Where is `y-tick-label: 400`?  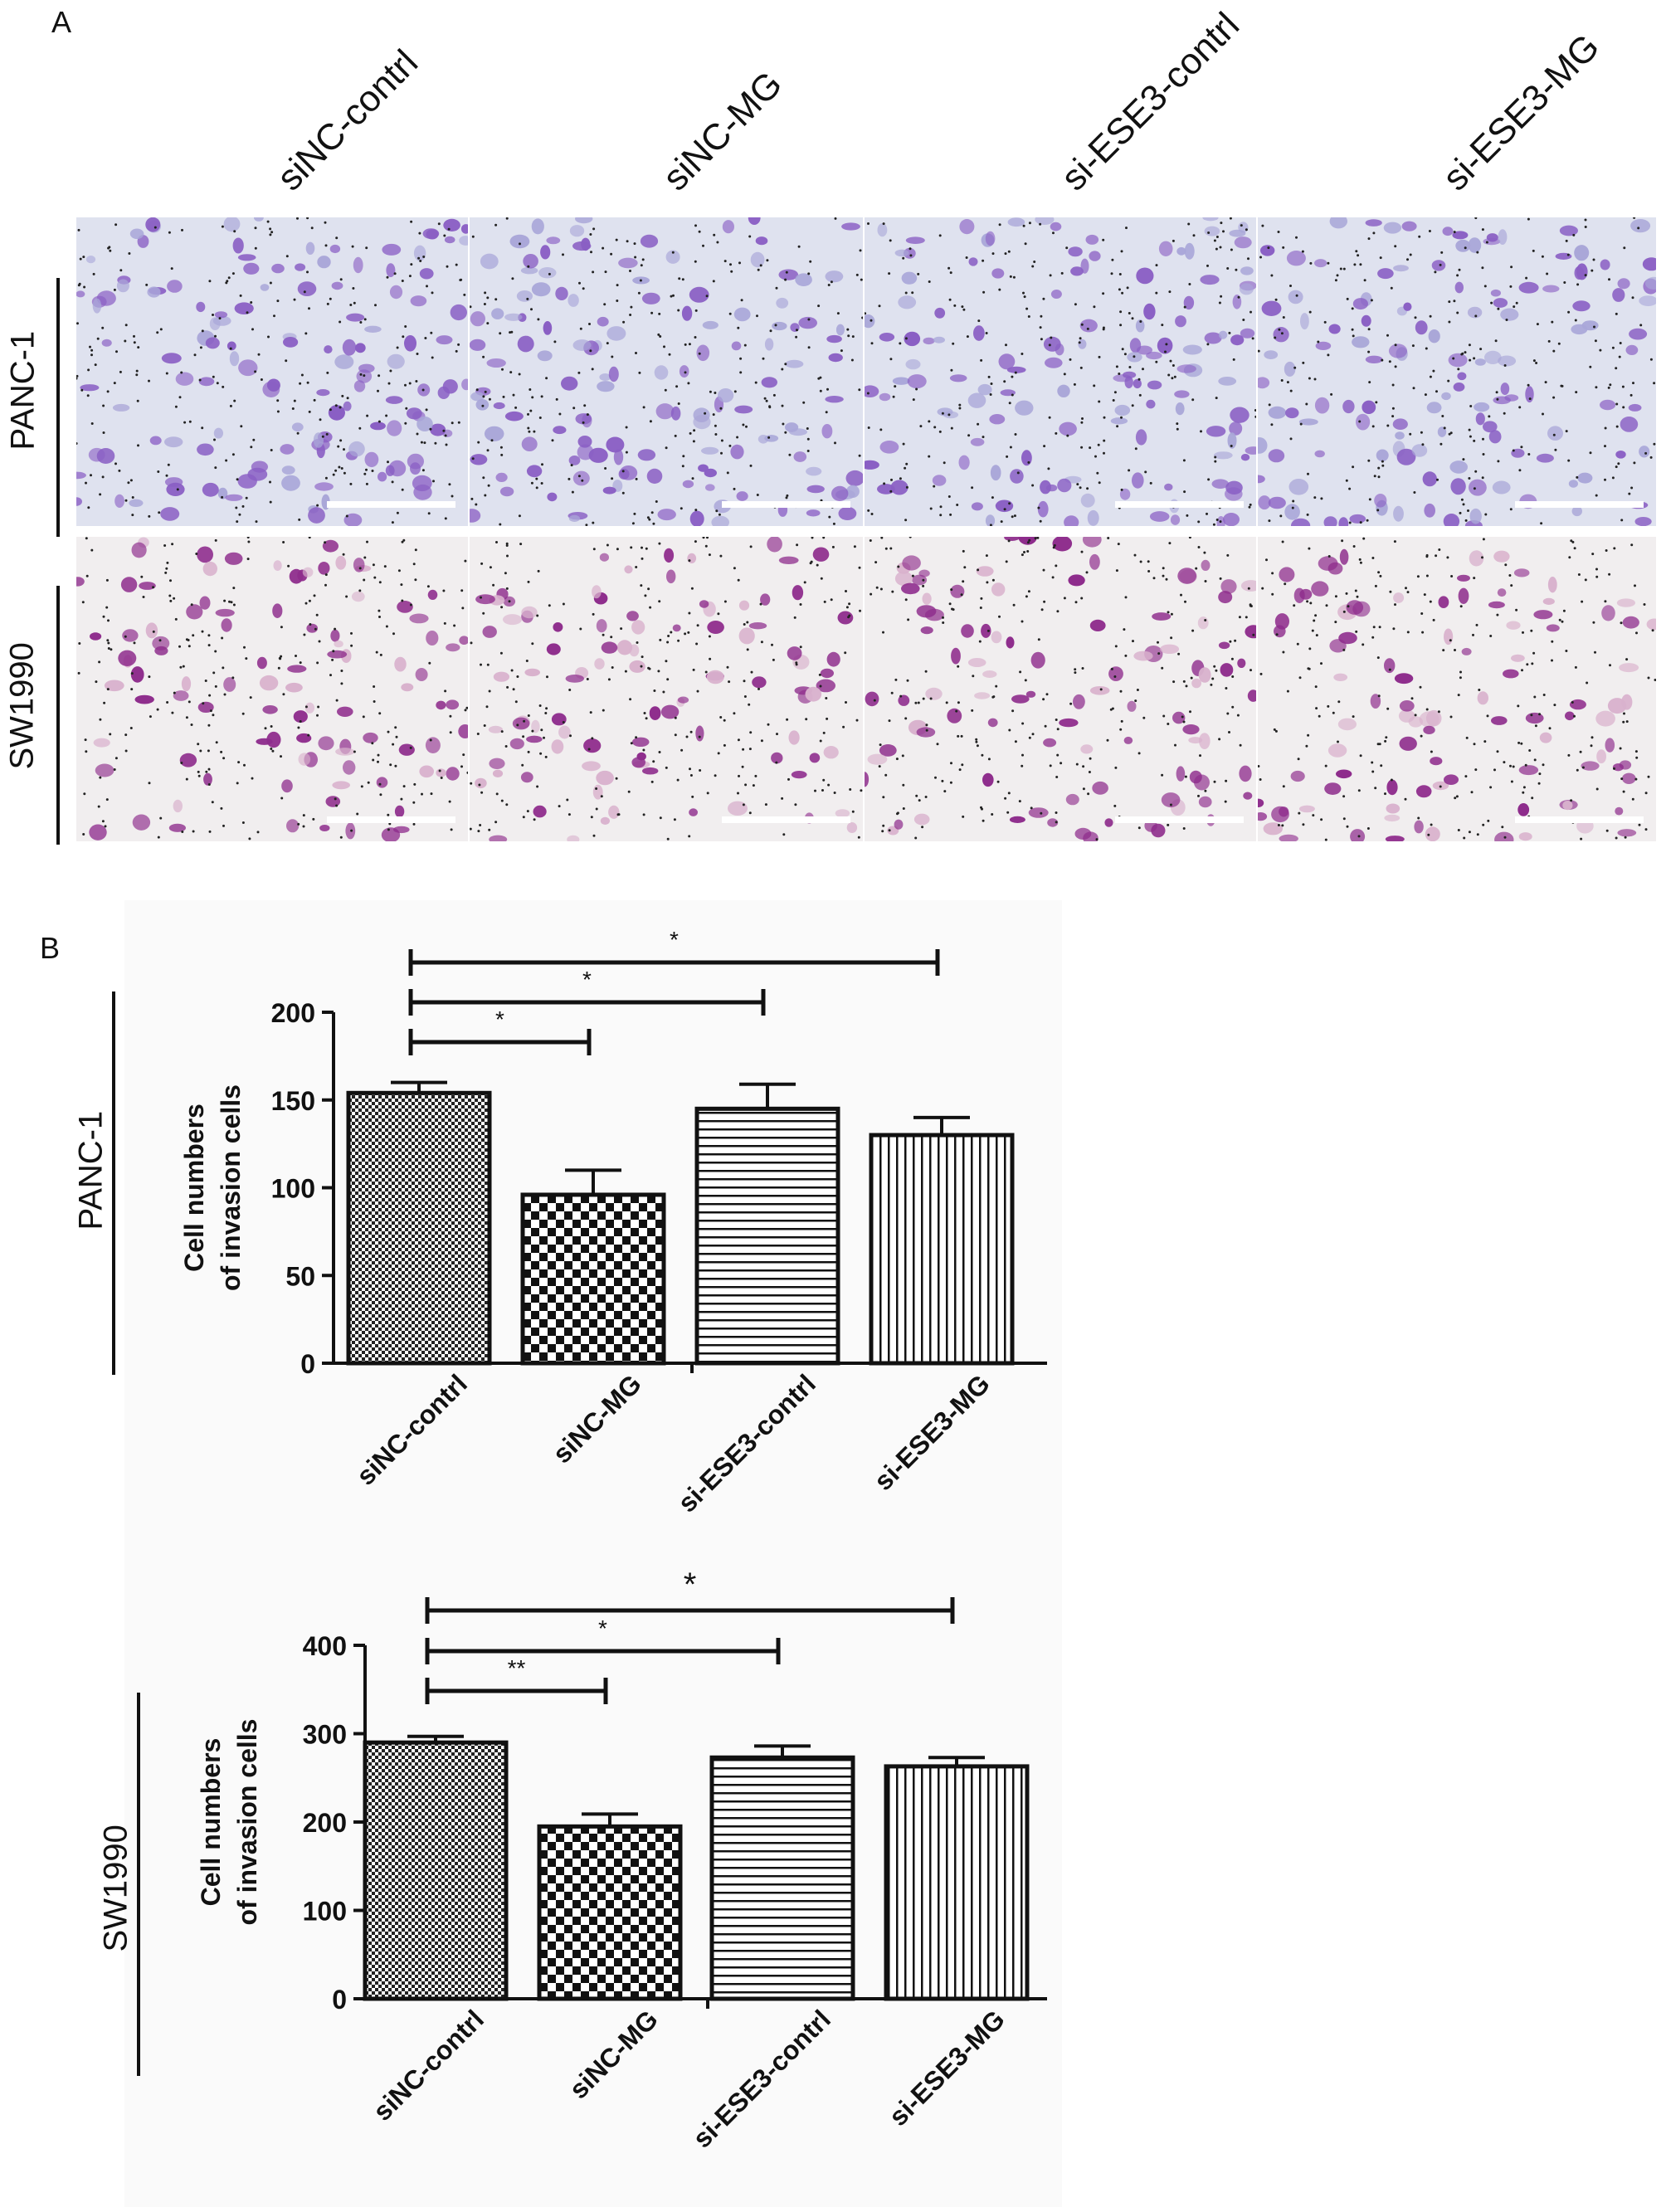
y-tick-label: 400 is located at coordinates (325, 1646).